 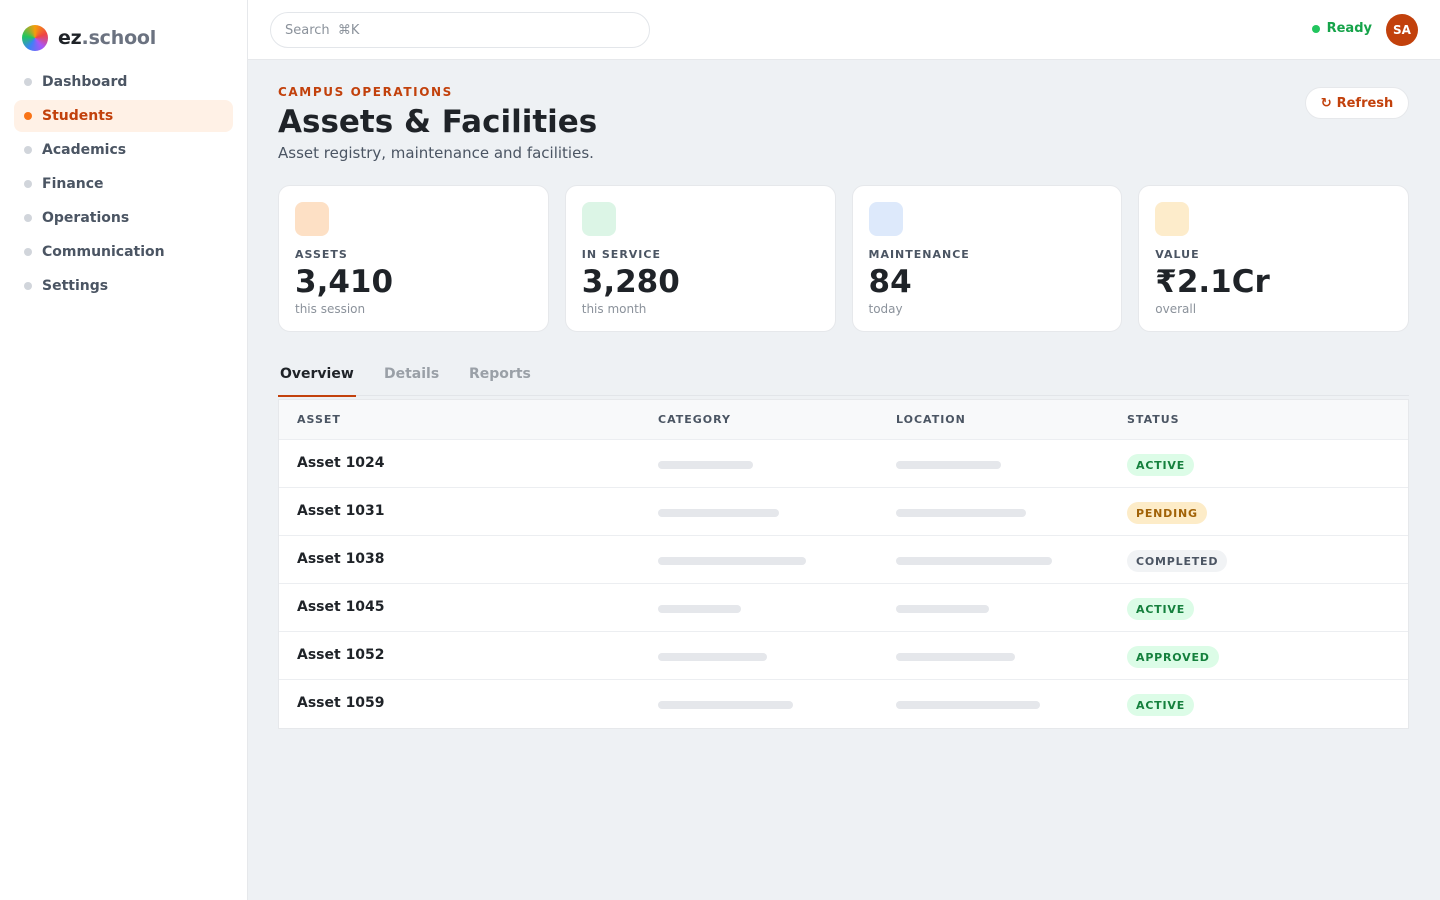 I want to click on table-header: ASSET CATEGORY LOCATION STATUS, so click(x=843, y=420).